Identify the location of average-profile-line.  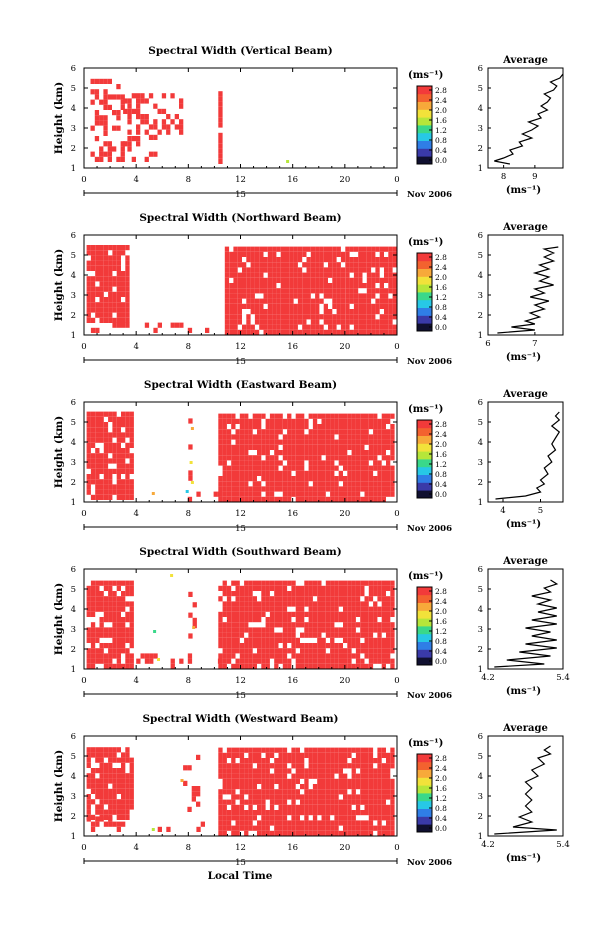
(528, 290).